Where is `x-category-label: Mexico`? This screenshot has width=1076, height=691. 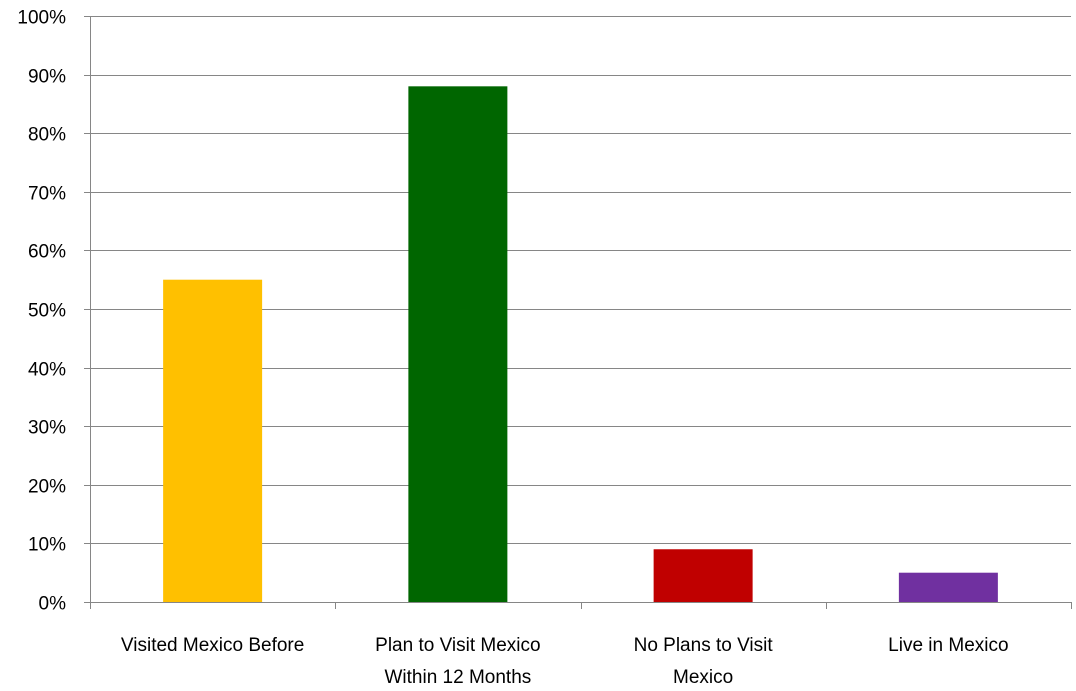 x-category-label: Mexico is located at coordinates (703, 677).